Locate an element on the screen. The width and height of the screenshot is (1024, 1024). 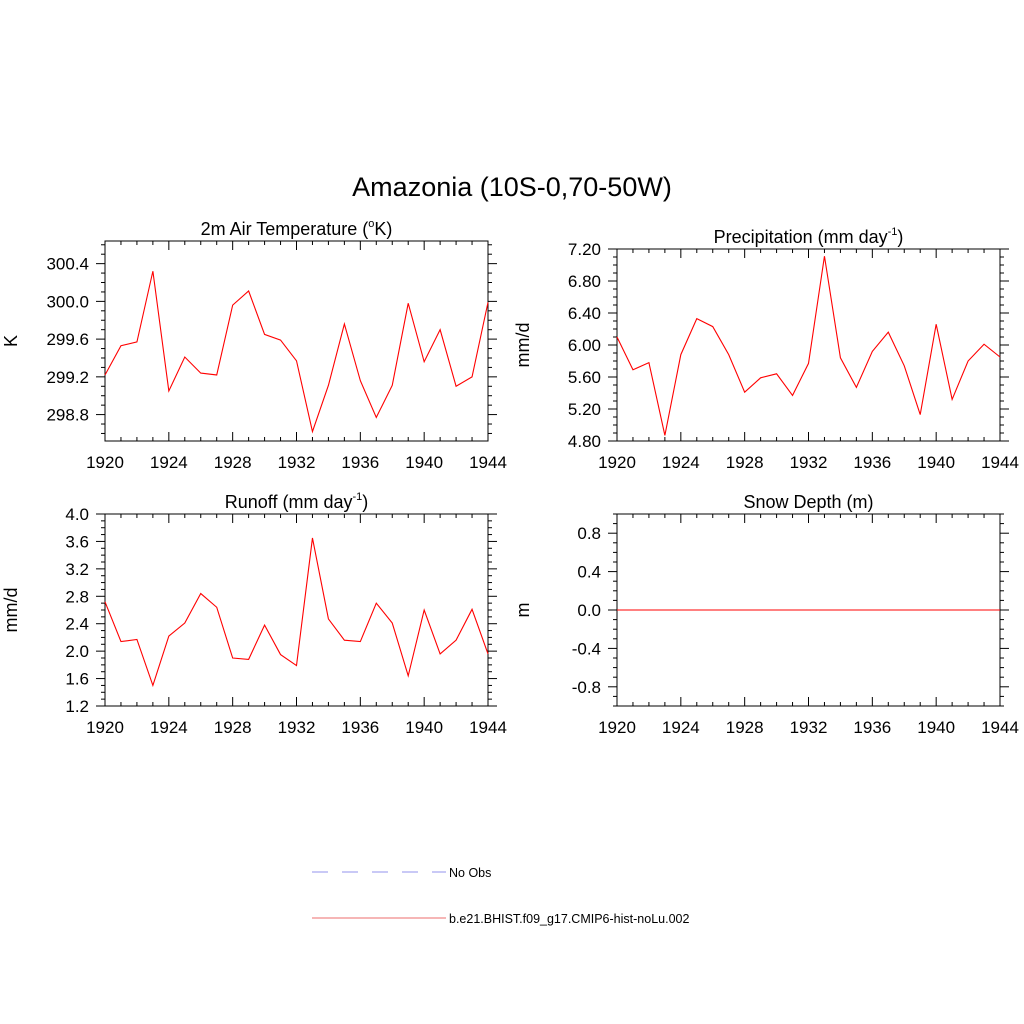
y-tick-label: 6.00 is located at coordinates (584, 345).